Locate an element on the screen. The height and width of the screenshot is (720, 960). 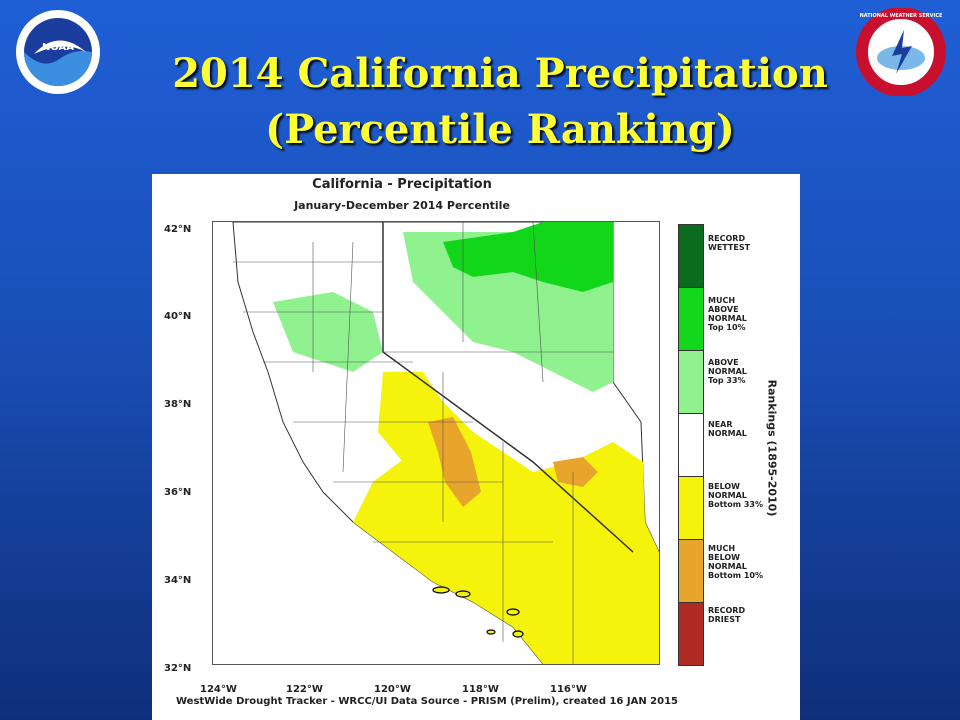
legend-label-1: MUCH ABOVE NORMAL Top 10% is located at coordinates (727, 314).